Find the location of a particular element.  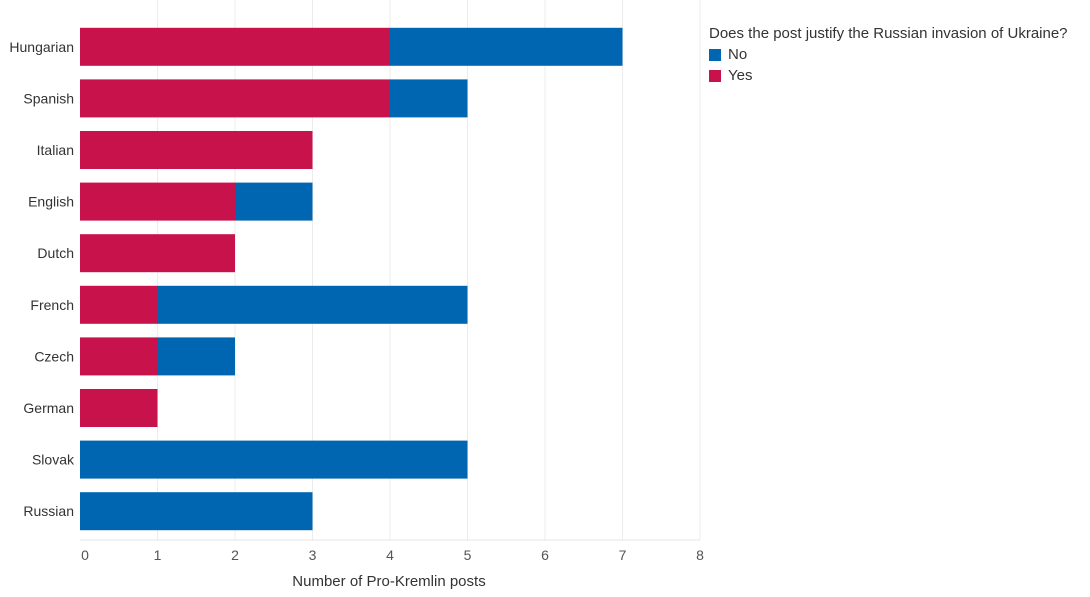

legend-item-no: No is located at coordinates (888, 54).